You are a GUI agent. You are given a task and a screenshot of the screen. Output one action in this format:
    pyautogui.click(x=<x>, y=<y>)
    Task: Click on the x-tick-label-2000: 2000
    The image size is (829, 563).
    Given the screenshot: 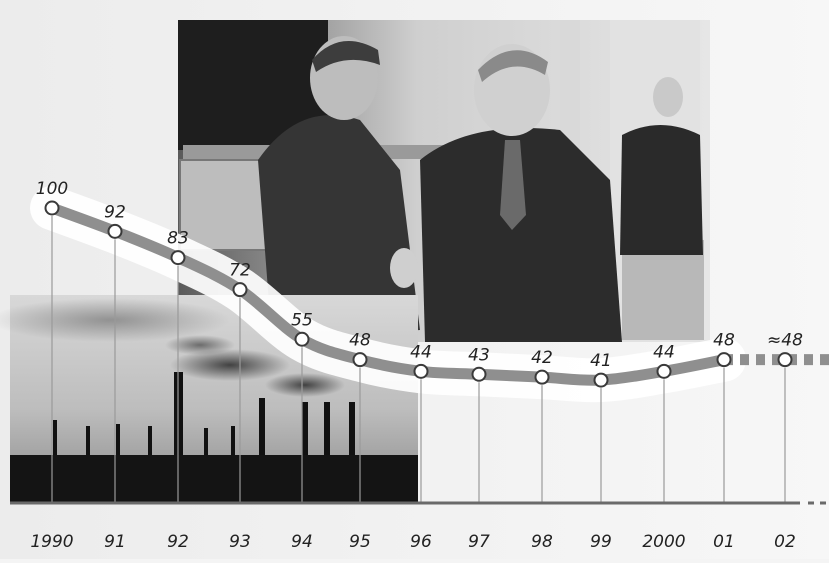 What is the action you would take?
    pyautogui.click(x=663, y=542)
    